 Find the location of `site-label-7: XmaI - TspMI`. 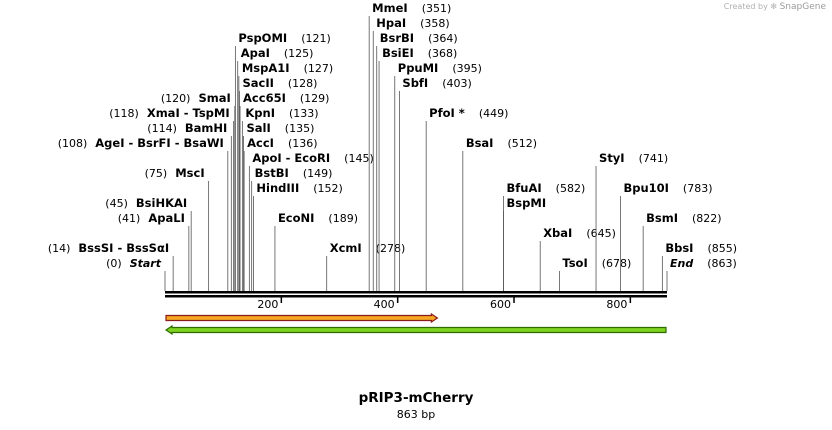

site-label-7: XmaI - TspMI is located at coordinates (188, 113).